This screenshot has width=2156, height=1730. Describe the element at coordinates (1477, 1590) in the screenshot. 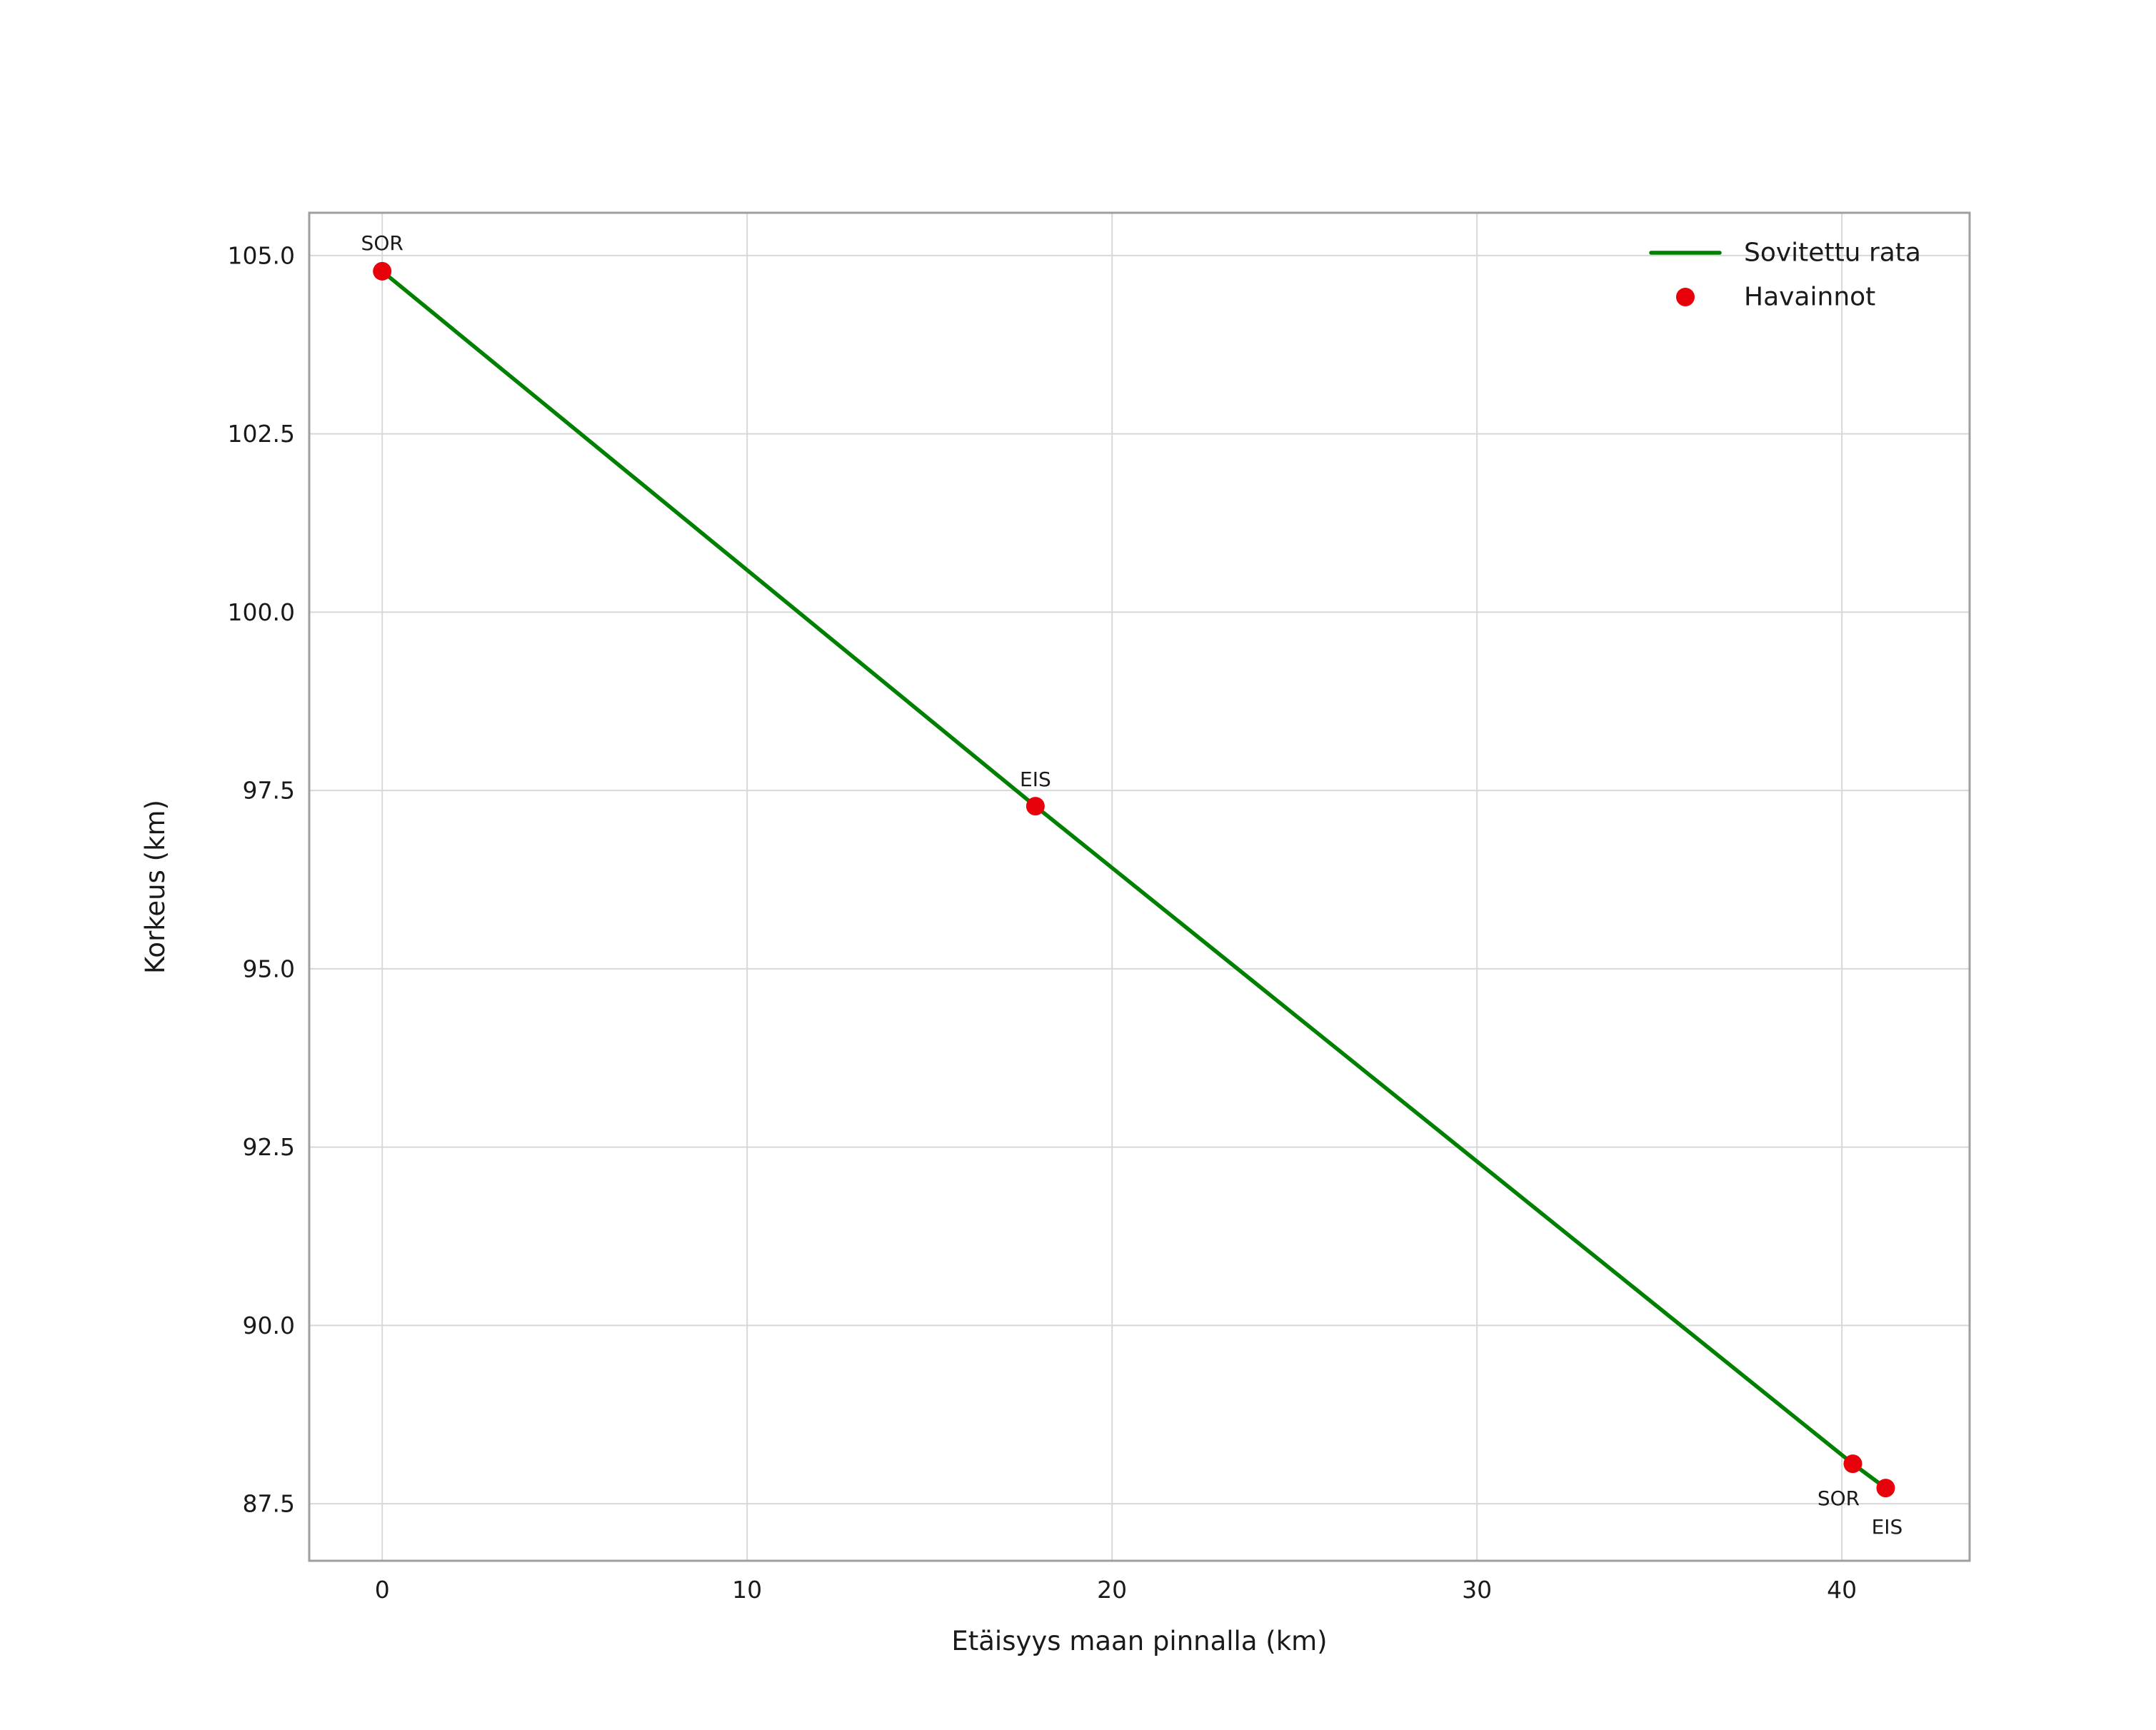

I see `x-tick-label: 30` at that location.